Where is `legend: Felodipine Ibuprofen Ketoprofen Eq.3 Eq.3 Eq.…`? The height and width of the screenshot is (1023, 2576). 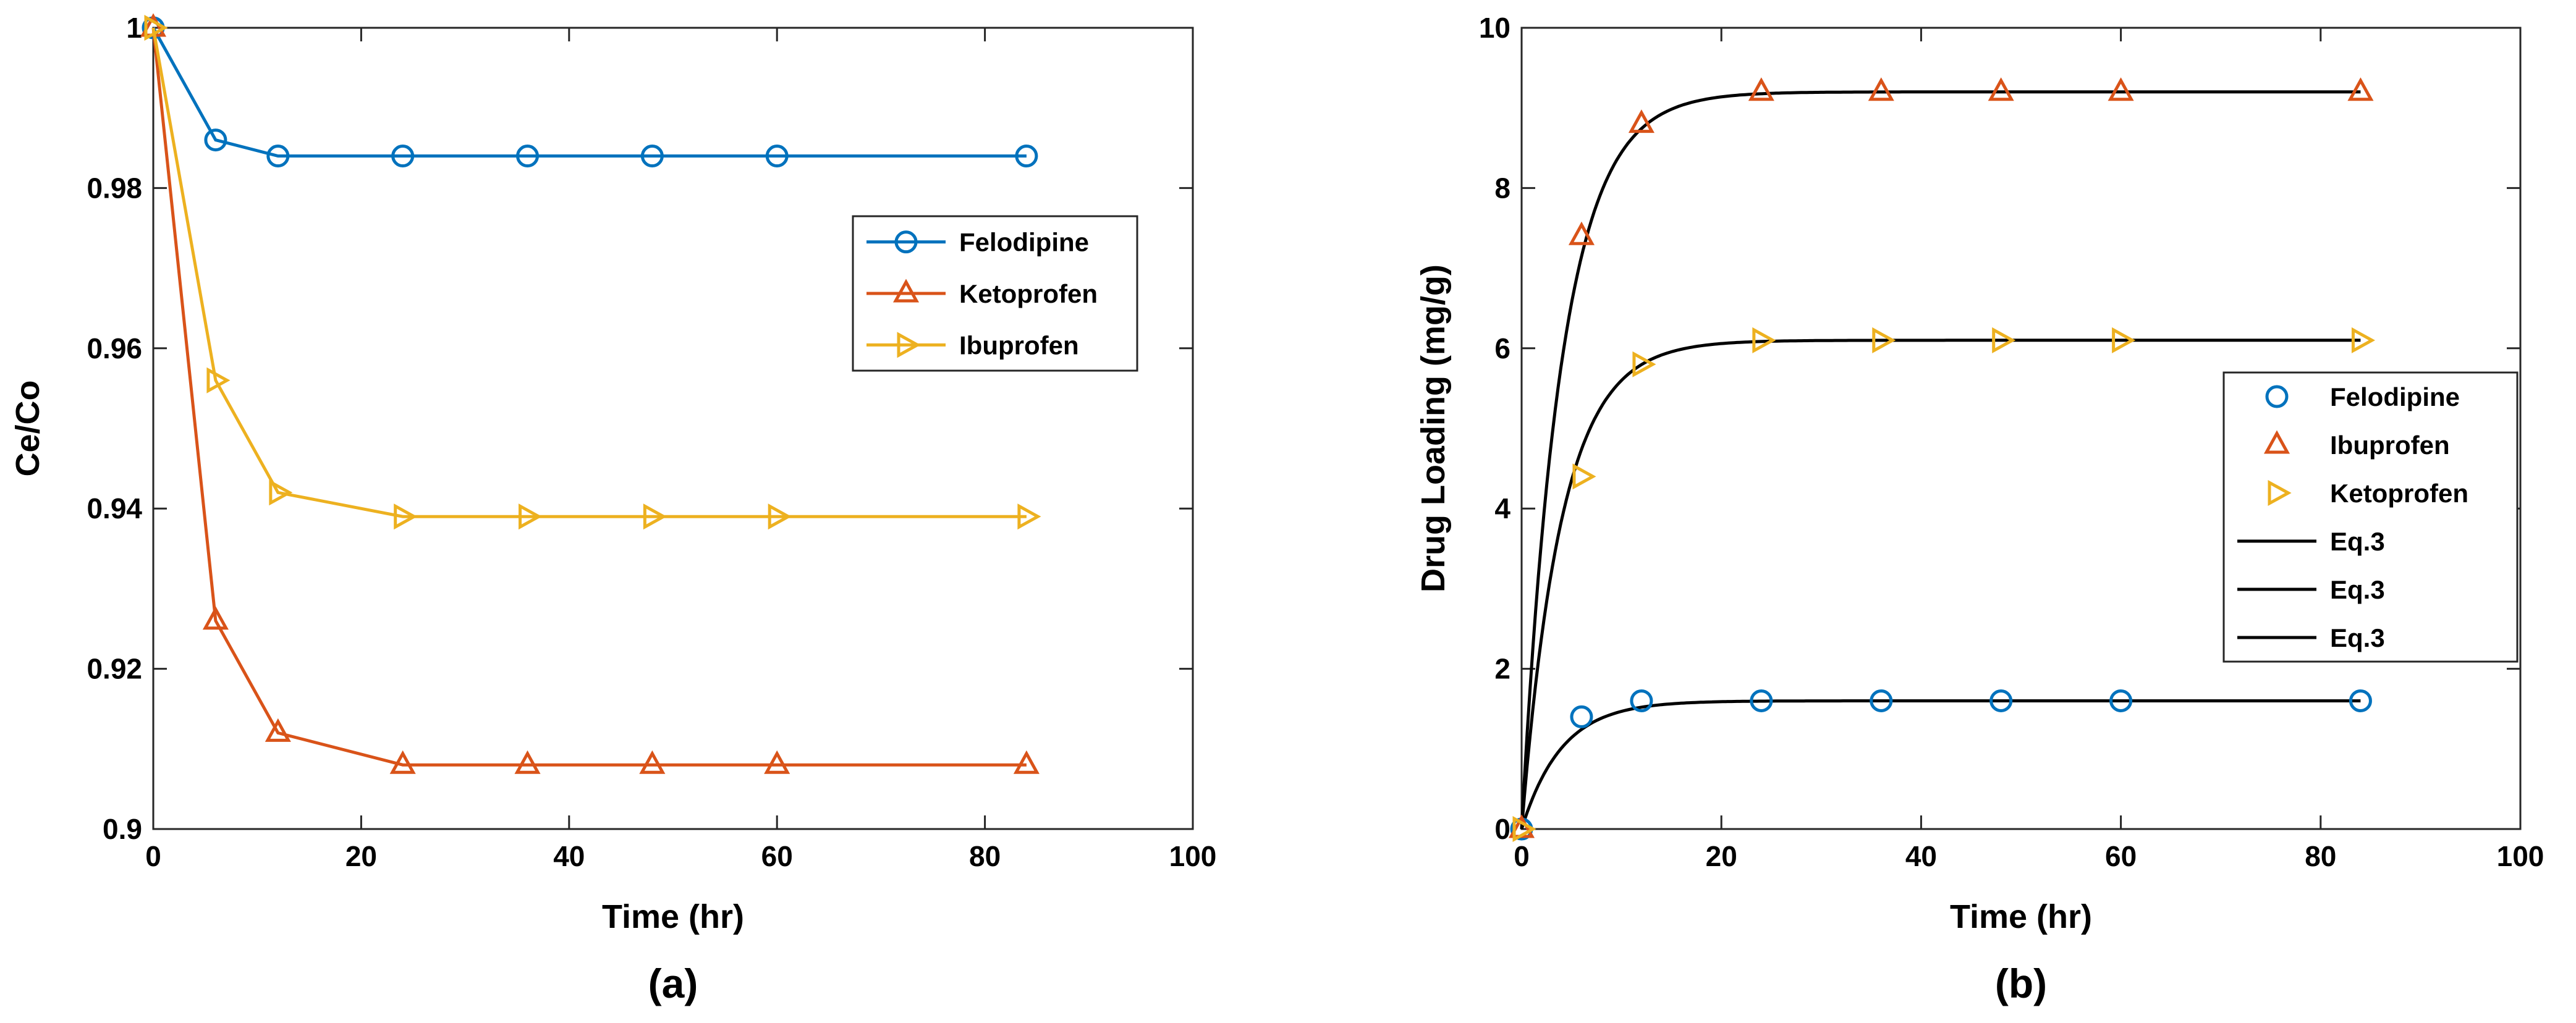 legend: Felodipine Ibuprofen Ketoprofen Eq.3 Eq.3 Eq.… is located at coordinates (2370, 517).